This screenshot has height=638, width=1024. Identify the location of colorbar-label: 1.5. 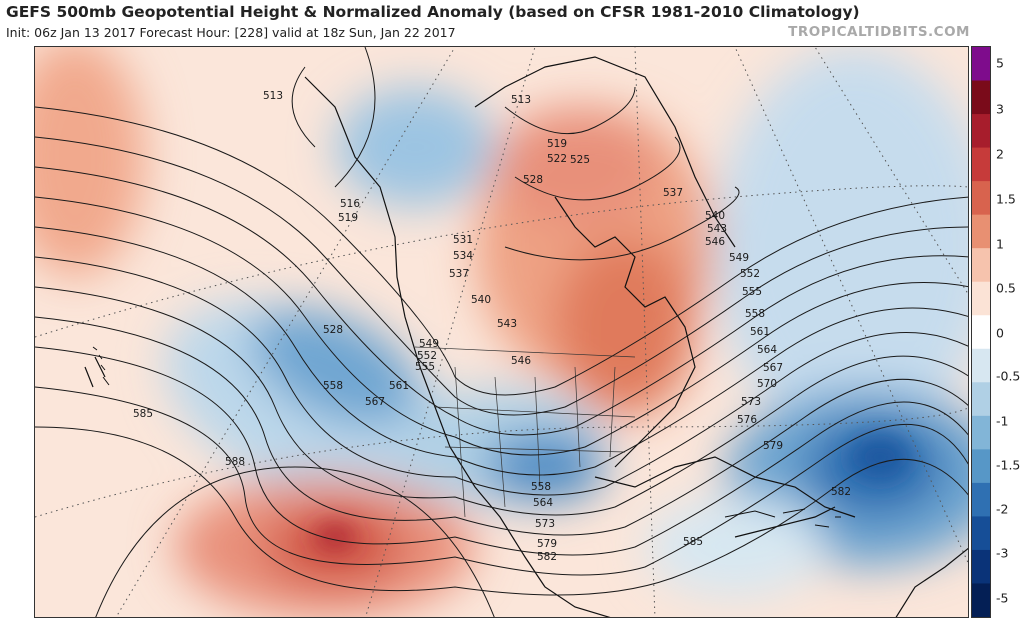
(1006, 199).